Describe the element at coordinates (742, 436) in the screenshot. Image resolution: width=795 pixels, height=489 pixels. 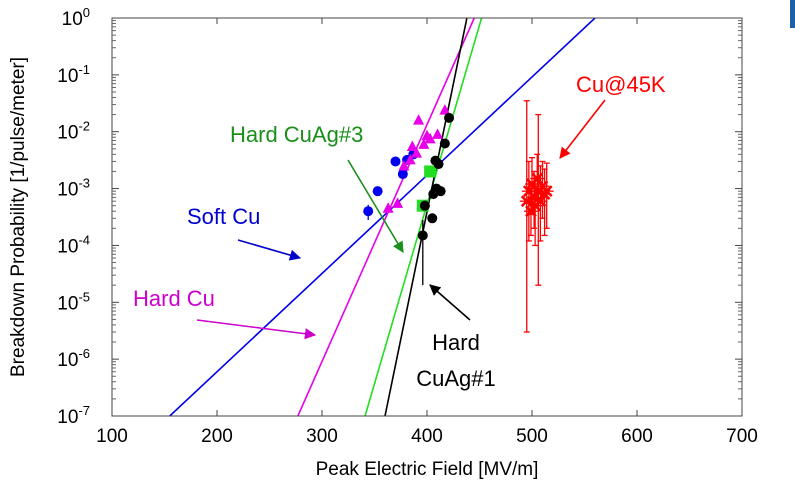
I see `x-tick-label: 700` at that location.